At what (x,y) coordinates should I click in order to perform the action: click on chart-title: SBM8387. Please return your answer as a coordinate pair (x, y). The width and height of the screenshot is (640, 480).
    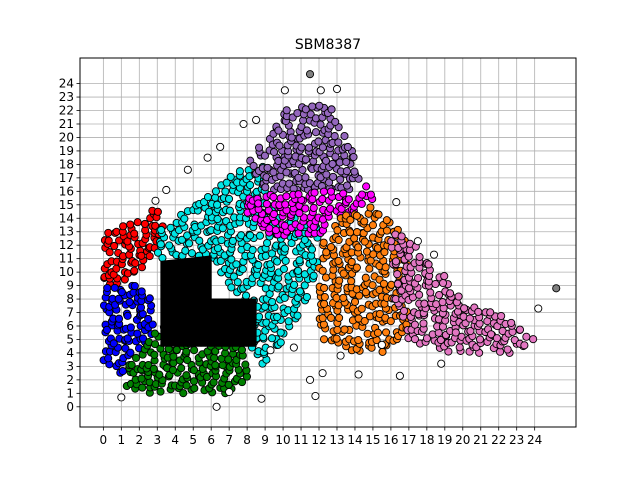
    Looking at the image, I should click on (328, 45).